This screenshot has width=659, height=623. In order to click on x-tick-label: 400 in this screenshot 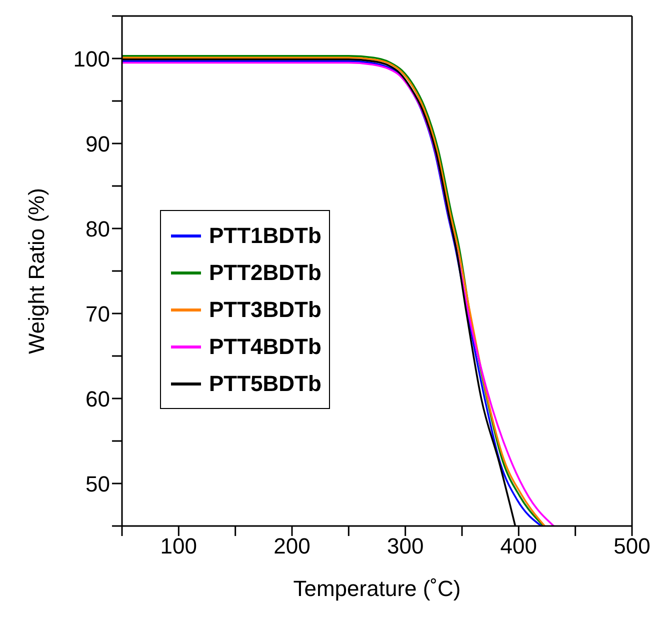, I will do `click(519, 546)`.